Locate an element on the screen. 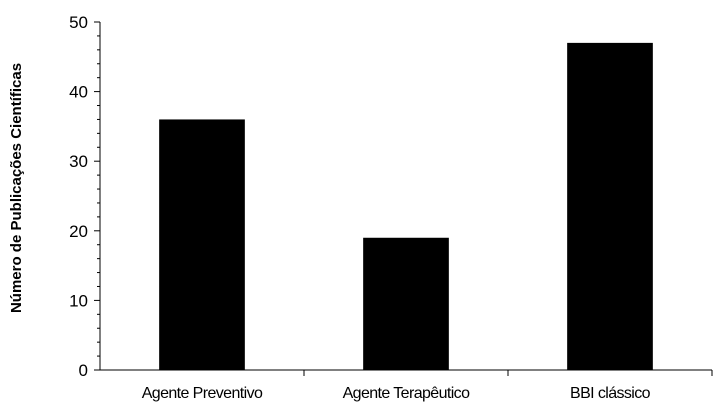  x-category-label: BBI clássico is located at coordinates (610, 393).